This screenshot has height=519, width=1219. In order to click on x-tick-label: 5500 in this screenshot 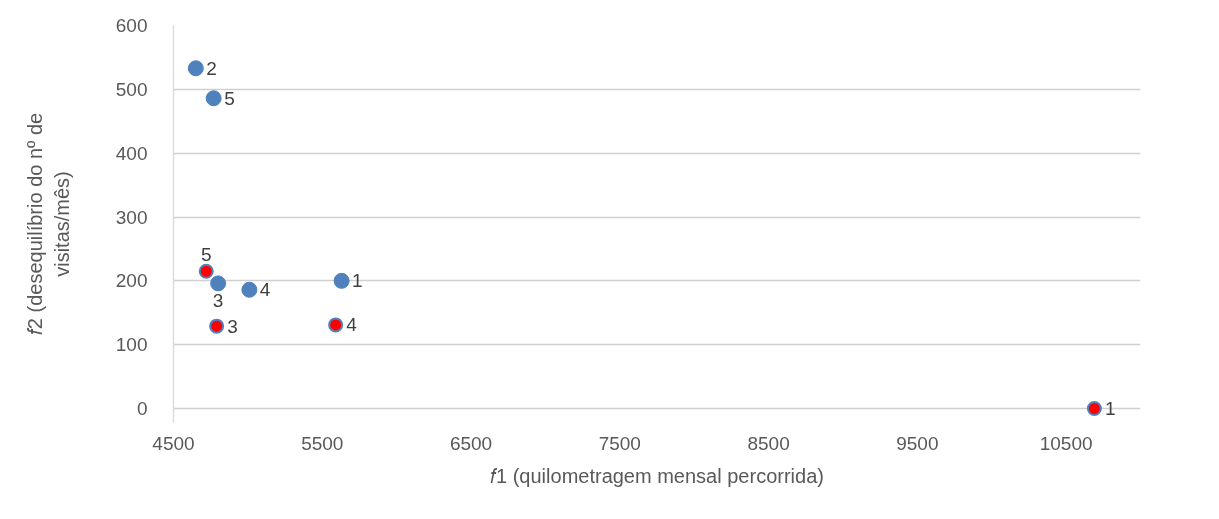, I will do `click(322, 443)`.